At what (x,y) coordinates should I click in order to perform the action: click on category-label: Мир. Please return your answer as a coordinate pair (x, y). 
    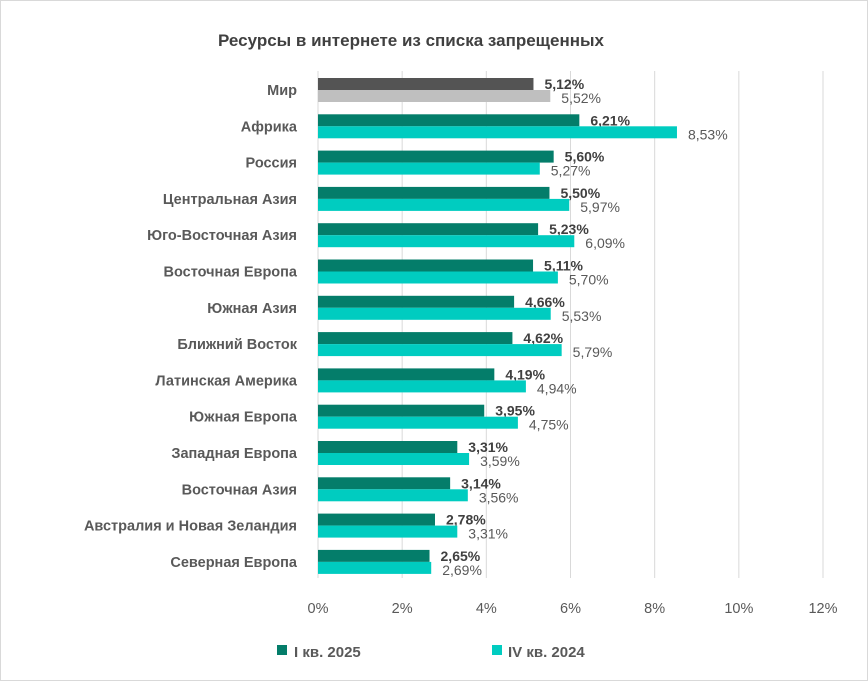
    Looking at the image, I should click on (282, 91).